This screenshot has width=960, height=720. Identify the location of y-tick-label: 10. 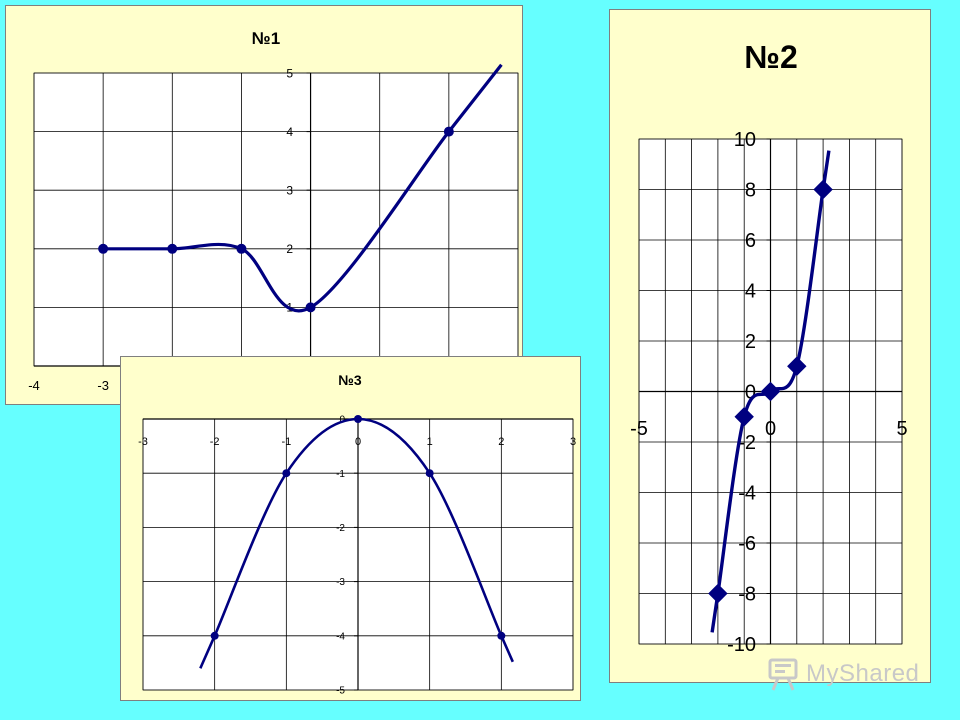
(745, 140).